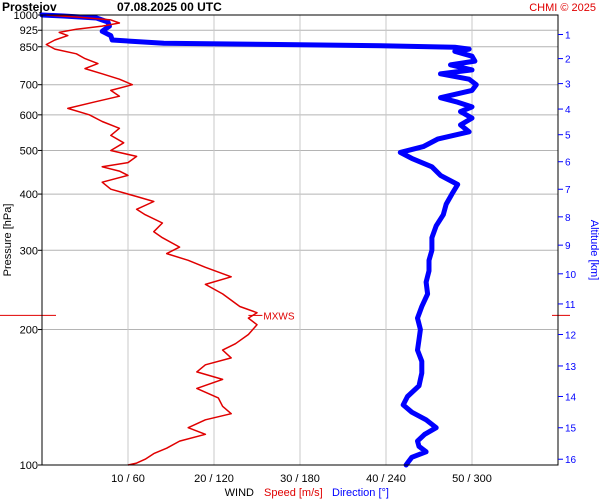  I want to click on pressure-tick-label: 400, so click(29, 195).